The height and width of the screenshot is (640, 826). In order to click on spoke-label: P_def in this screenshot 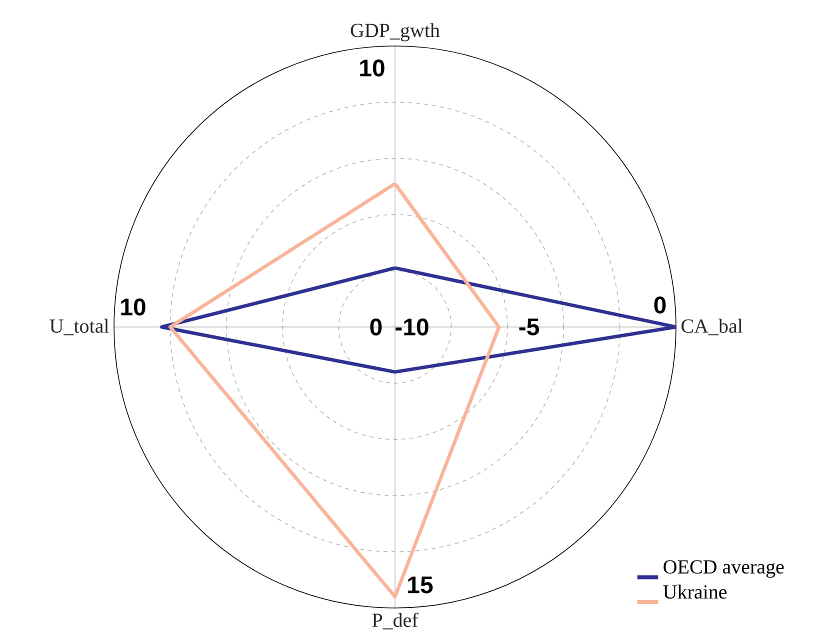, I will do `click(395, 621)`.